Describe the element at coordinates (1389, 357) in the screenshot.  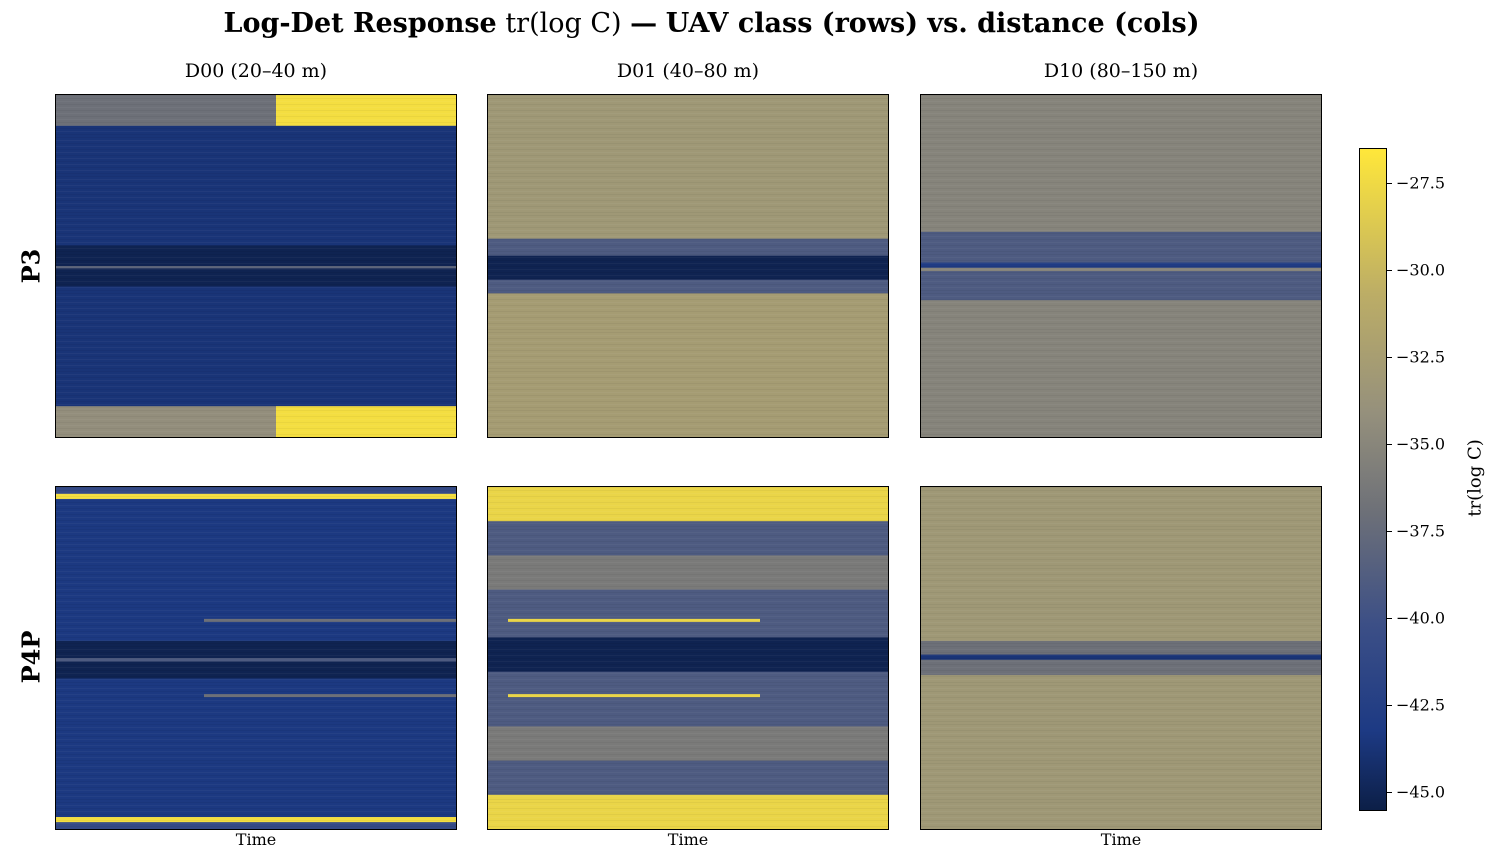
I see `colorbar-tick` at that location.